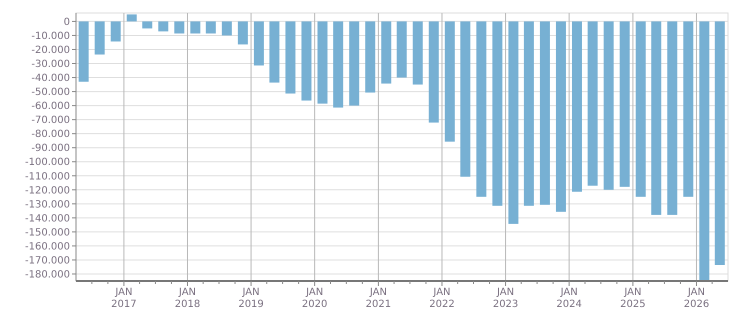 The height and width of the screenshot is (313, 751). Describe the element at coordinates (697, 298) in the screenshot. I see `x-tick-label: JAN 2026` at that location.